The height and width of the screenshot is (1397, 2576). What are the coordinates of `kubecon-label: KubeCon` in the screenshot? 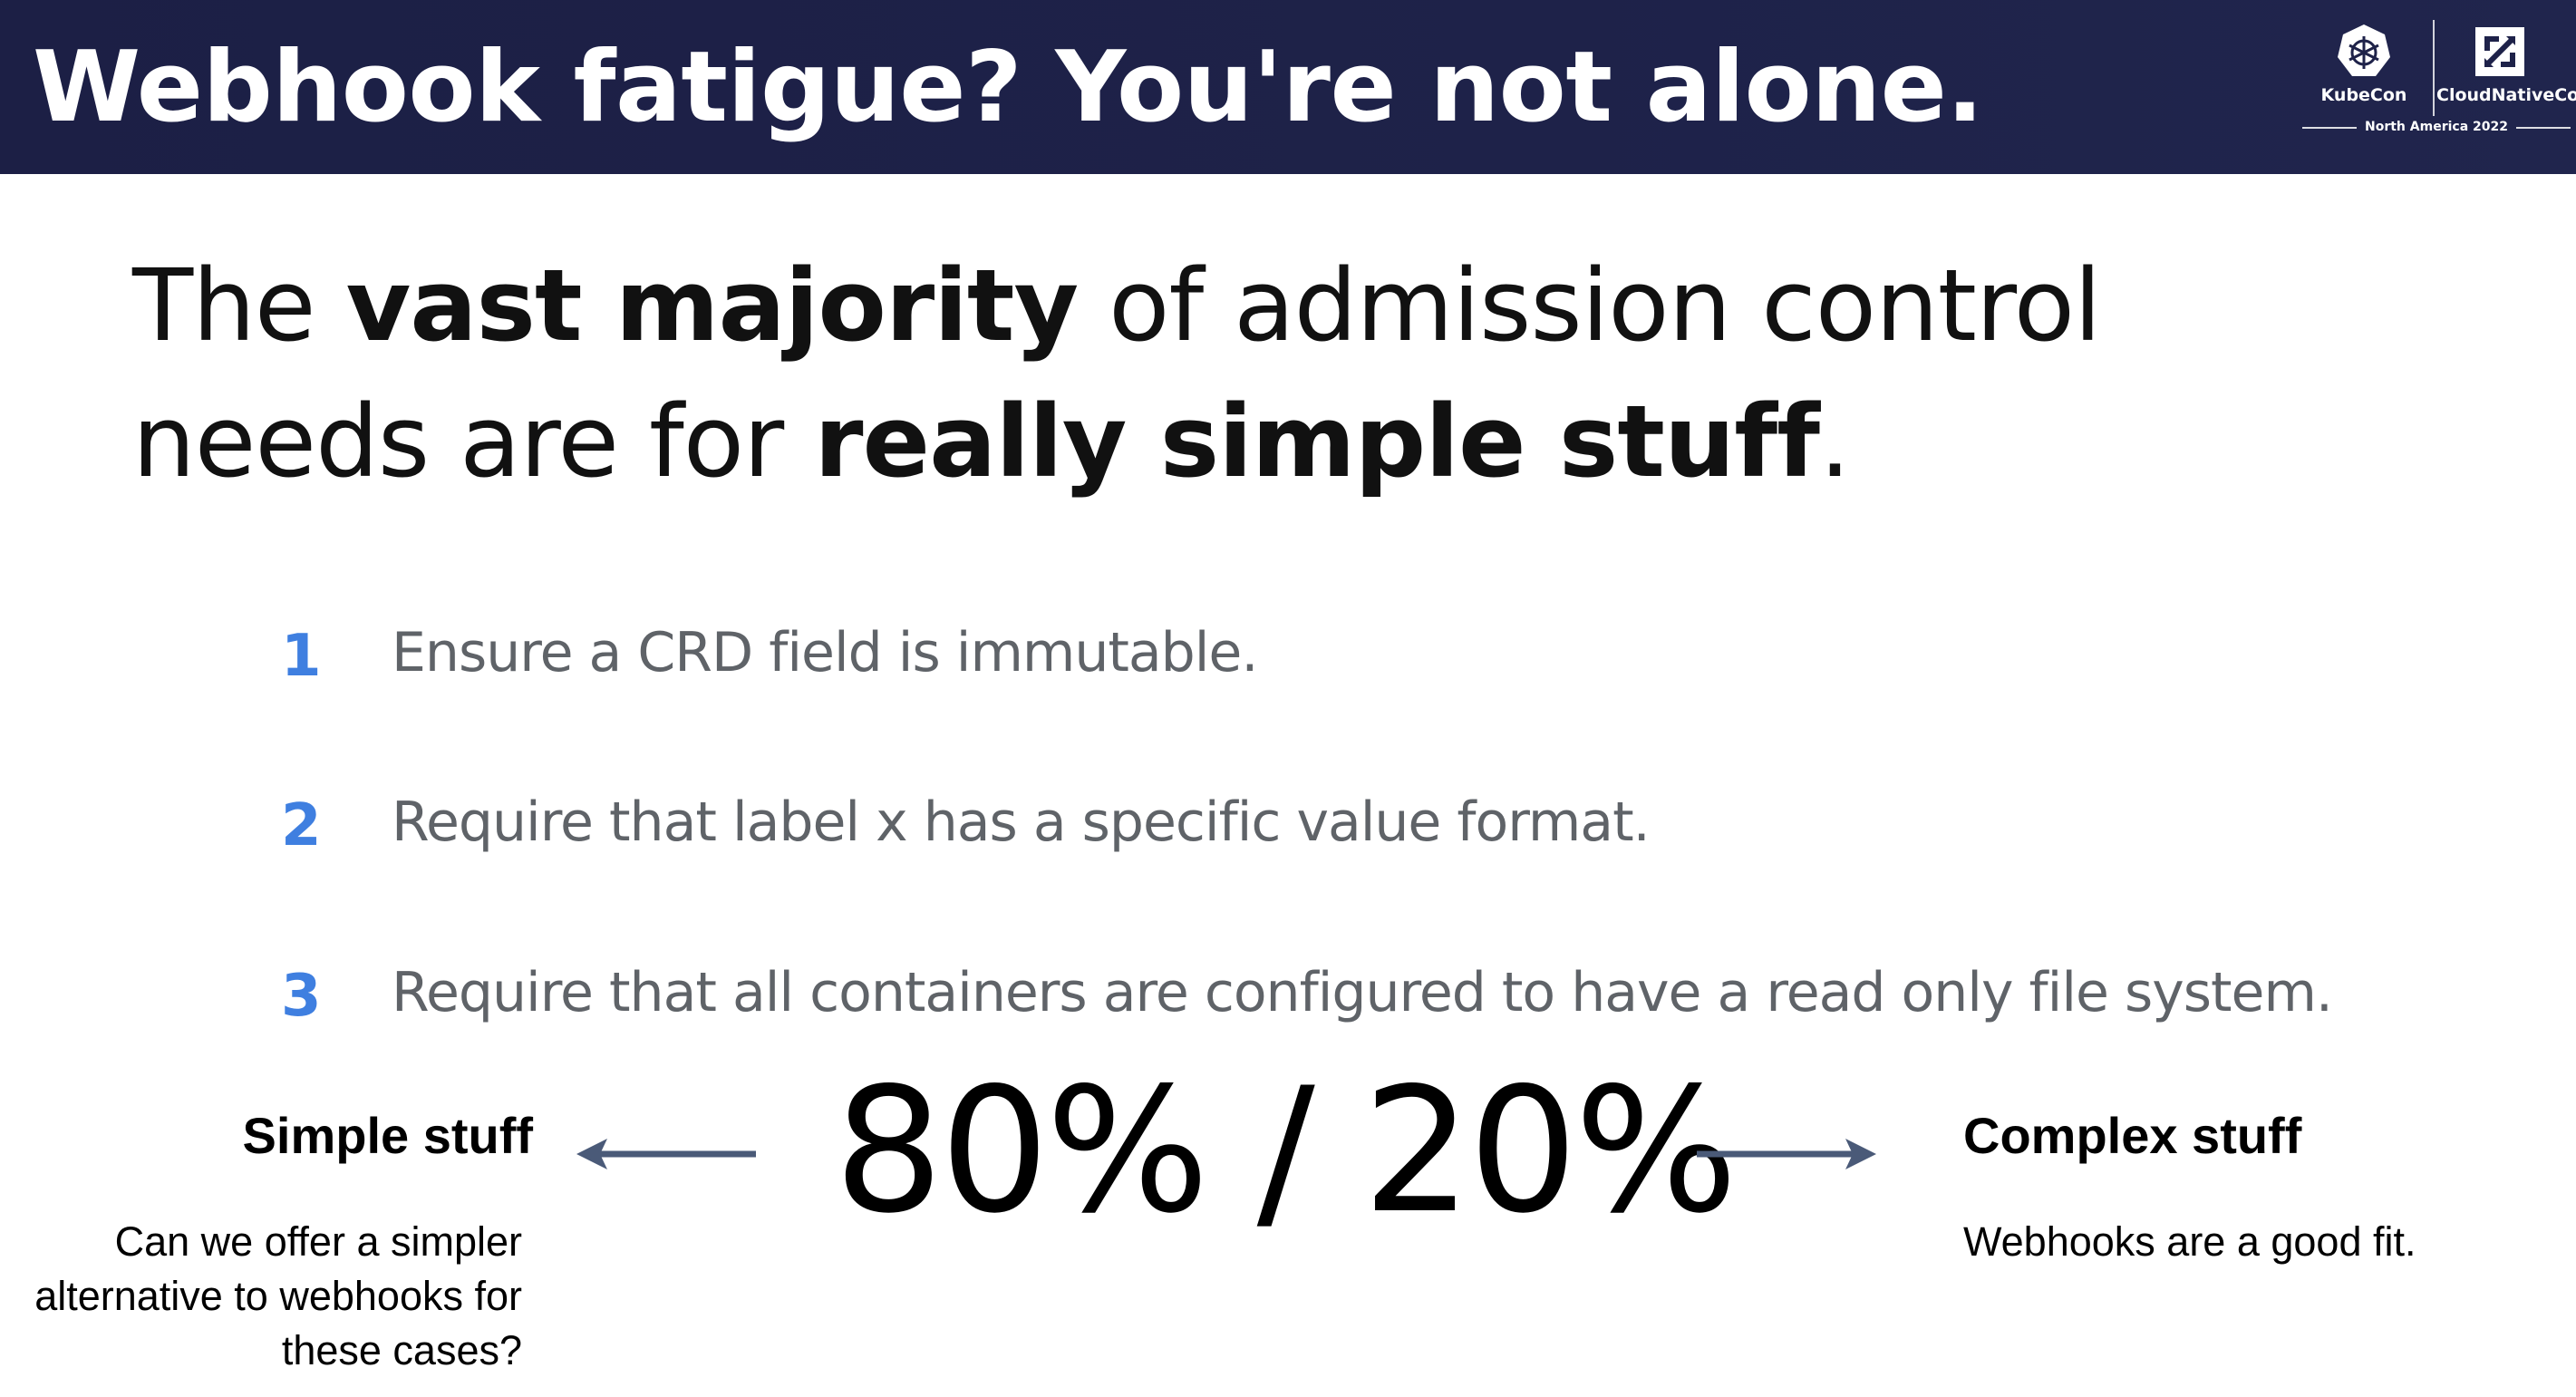 It's located at (2363, 95).